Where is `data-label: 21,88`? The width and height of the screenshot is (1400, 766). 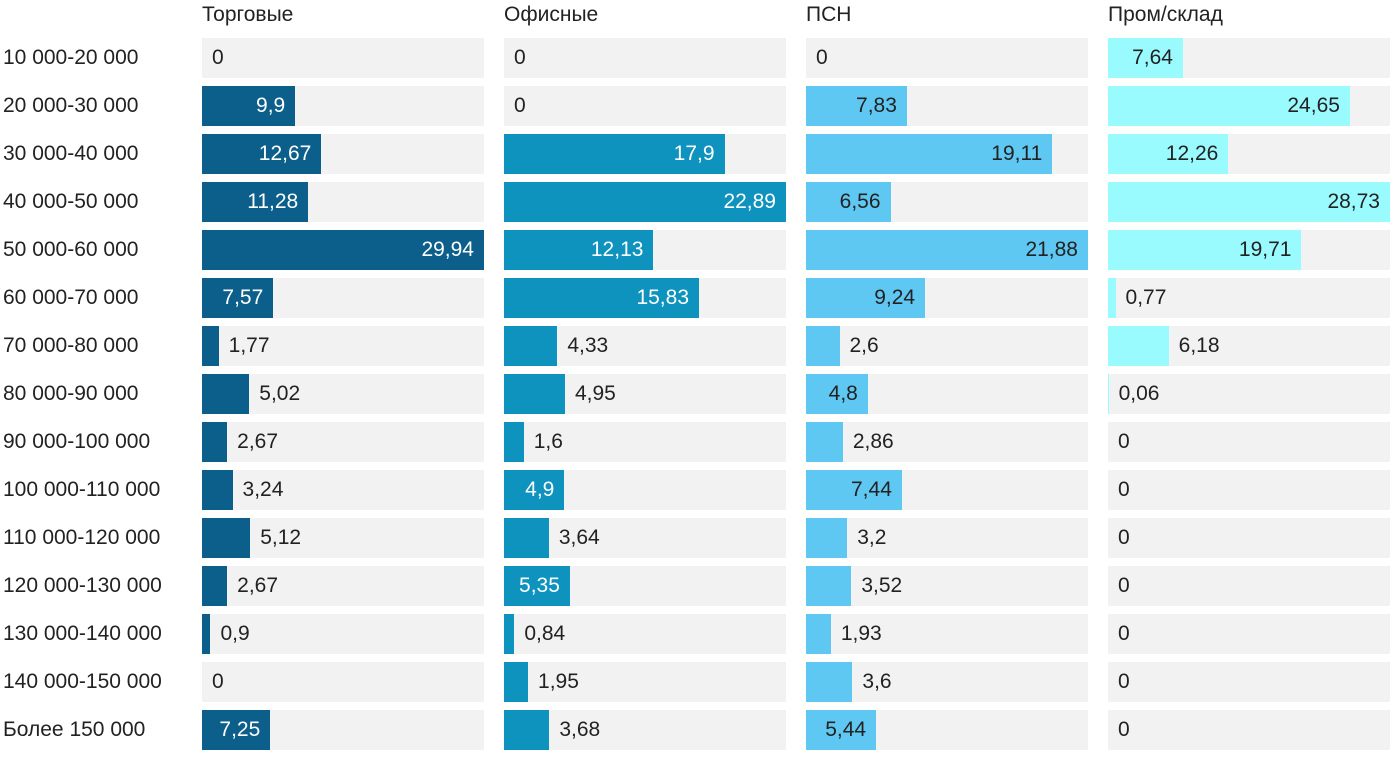
data-label: 21,88 is located at coordinates (1051, 249).